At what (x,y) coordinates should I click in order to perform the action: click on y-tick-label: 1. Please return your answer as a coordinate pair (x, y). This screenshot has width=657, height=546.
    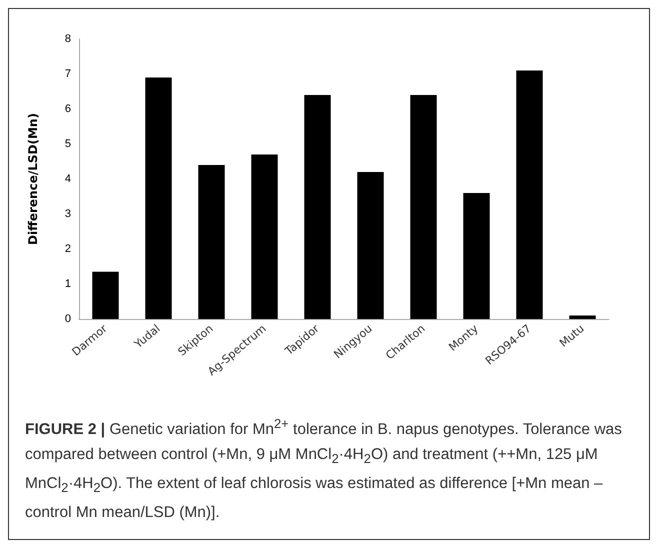
    Looking at the image, I should click on (67, 284).